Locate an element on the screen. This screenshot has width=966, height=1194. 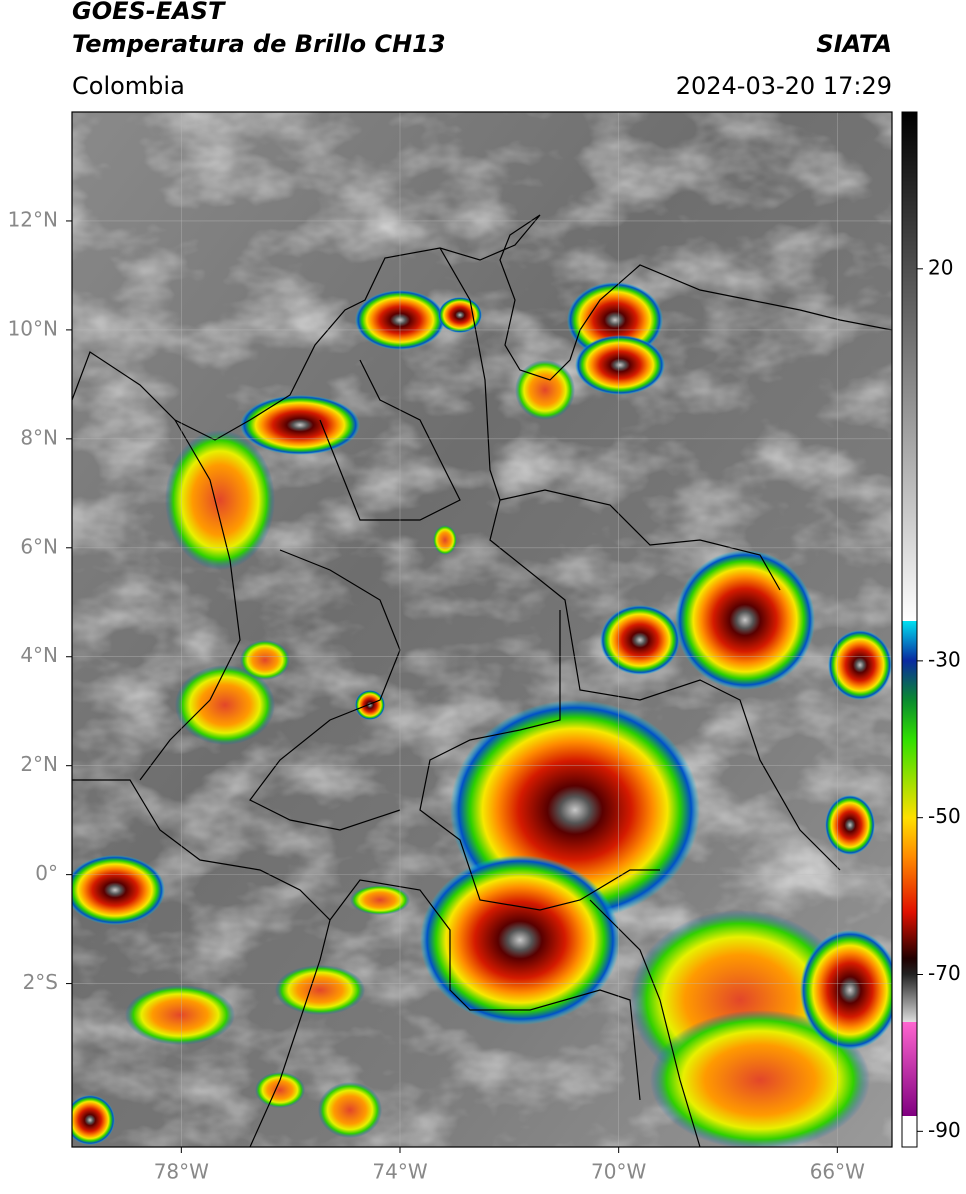
x-tick-label: 78°W is located at coordinates (181, 1172).